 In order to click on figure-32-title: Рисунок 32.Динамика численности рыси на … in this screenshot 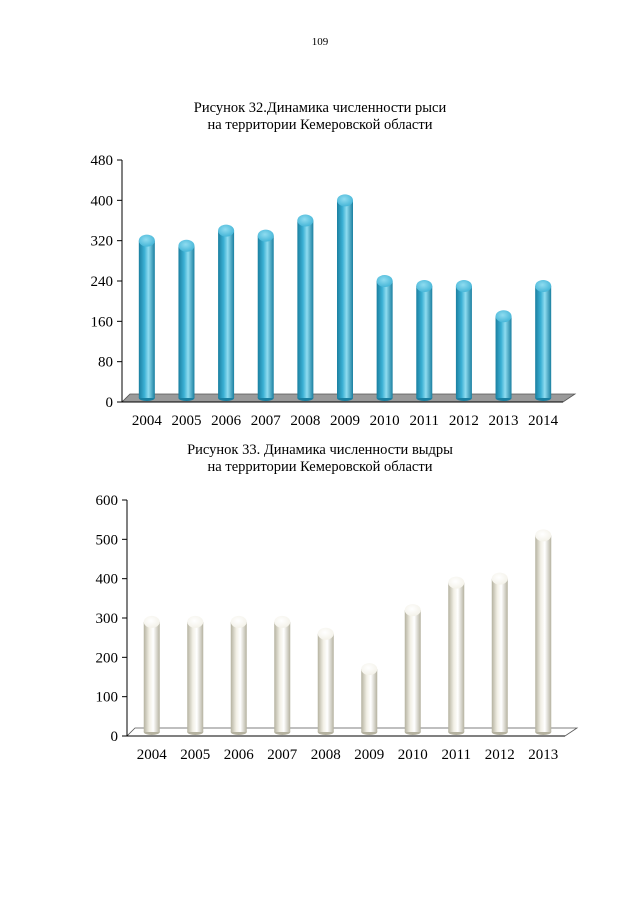, I will do `click(320, 117)`.